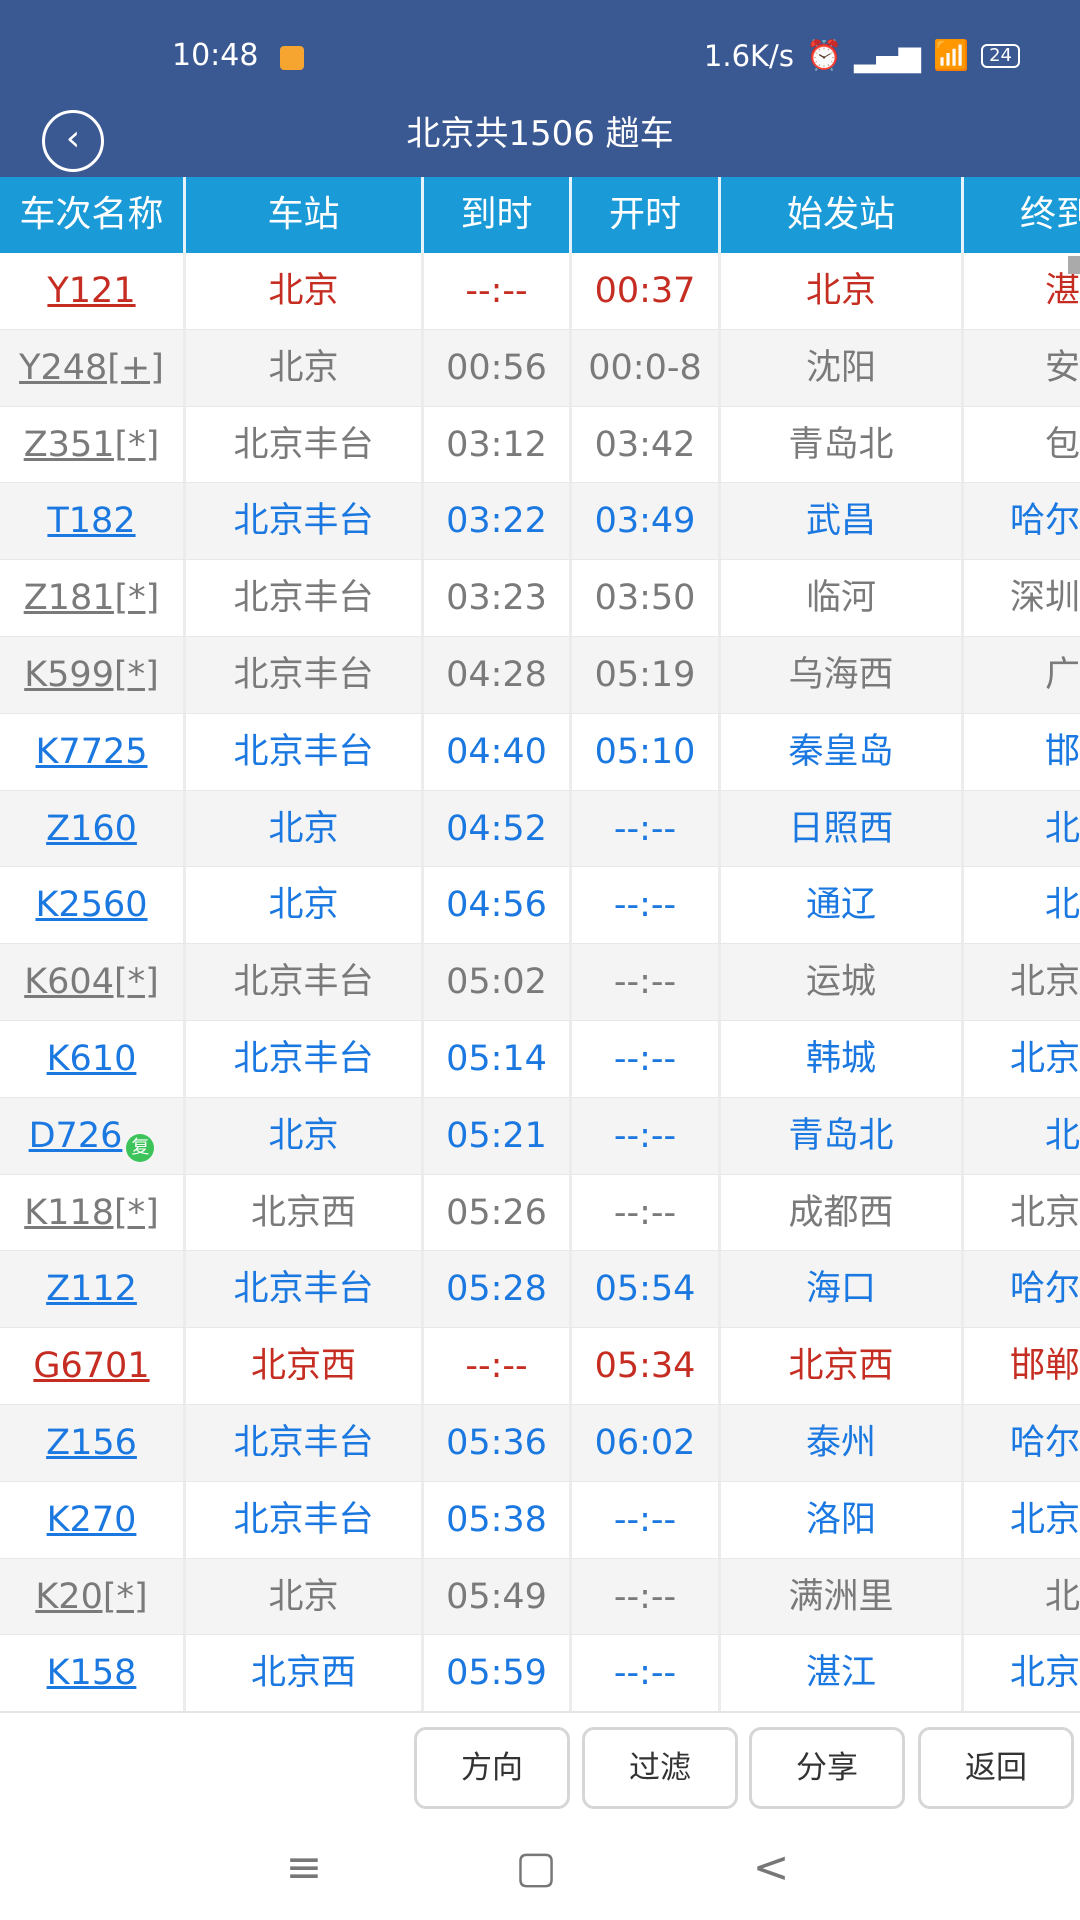  I want to click on menu-nav-icon: ≡, so click(304, 1867).